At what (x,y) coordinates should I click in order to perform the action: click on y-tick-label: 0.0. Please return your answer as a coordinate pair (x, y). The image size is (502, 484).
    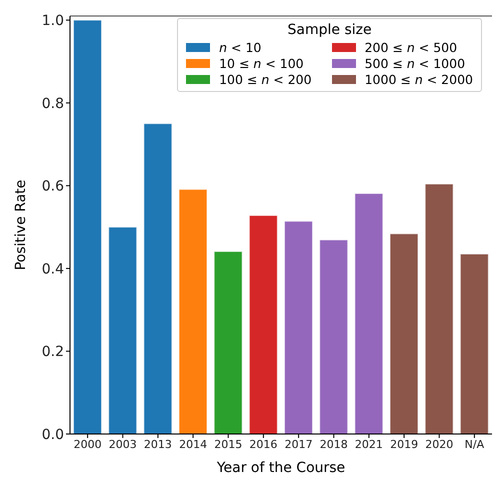
    Looking at the image, I should click on (53, 434).